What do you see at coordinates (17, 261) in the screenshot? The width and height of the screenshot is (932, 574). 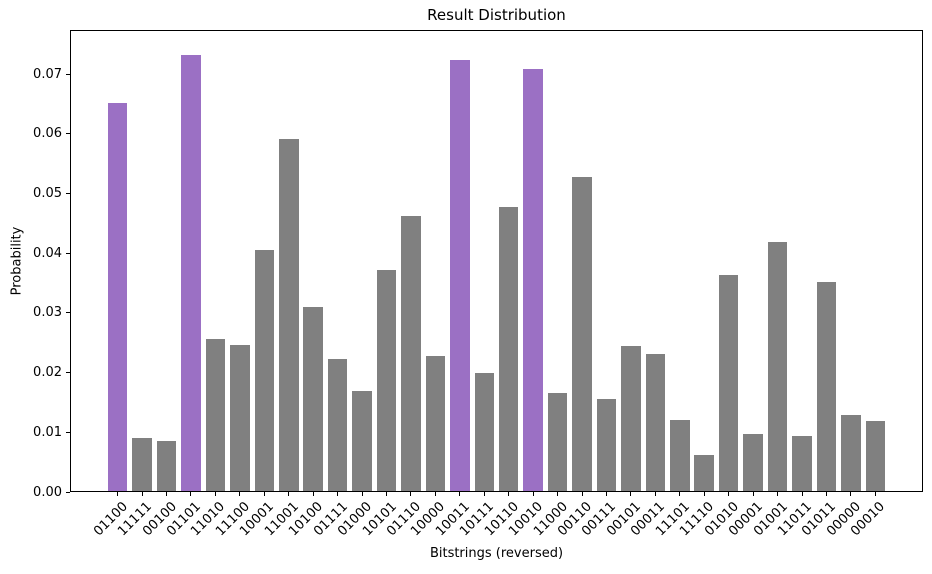 I see `y-axis-label: Probability` at bounding box center [17, 261].